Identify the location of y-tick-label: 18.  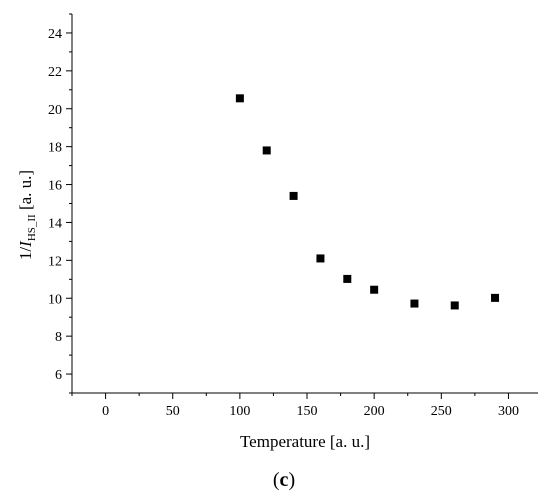
(55, 148).